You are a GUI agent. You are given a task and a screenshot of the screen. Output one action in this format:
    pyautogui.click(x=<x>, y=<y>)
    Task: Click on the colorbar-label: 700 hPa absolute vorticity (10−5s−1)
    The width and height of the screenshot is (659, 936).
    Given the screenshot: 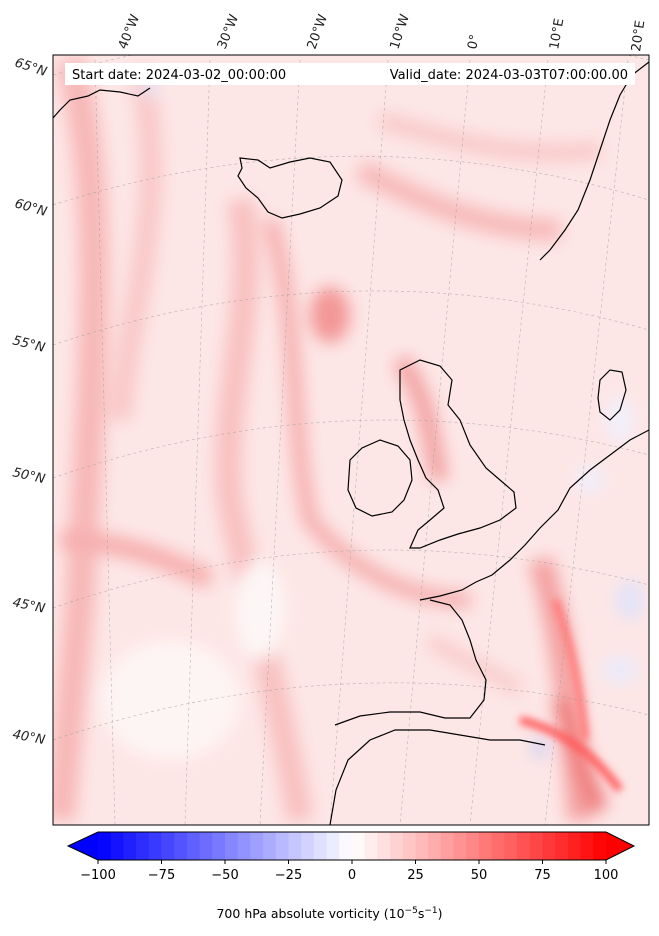 What is the action you would take?
    pyautogui.click(x=329, y=914)
    